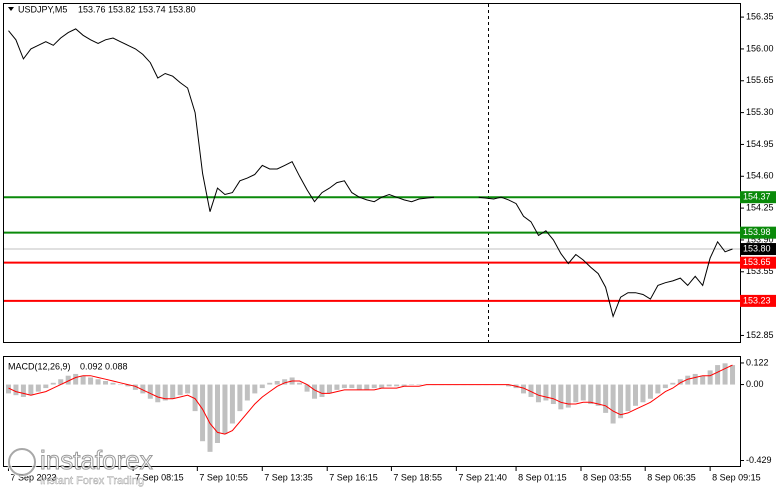 The height and width of the screenshot is (489, 781). Describe the element at coordinates (417, 477) in the screenshot. I see `x-tick-label: 7 Sep 18:55` at that location.